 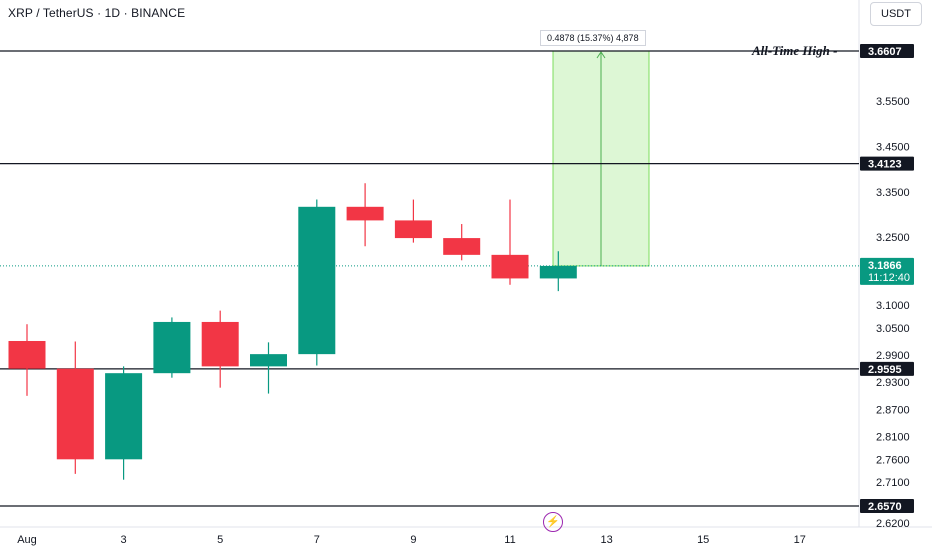 What do you see at coordinates (220, 540) in the screenshot?
I see `time-tick-label: 5` at bounding box center [220, 540].